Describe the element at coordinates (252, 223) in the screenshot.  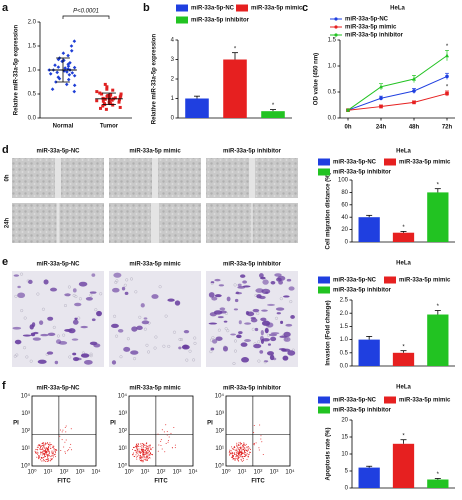
I see `scratch-gap` at that location.